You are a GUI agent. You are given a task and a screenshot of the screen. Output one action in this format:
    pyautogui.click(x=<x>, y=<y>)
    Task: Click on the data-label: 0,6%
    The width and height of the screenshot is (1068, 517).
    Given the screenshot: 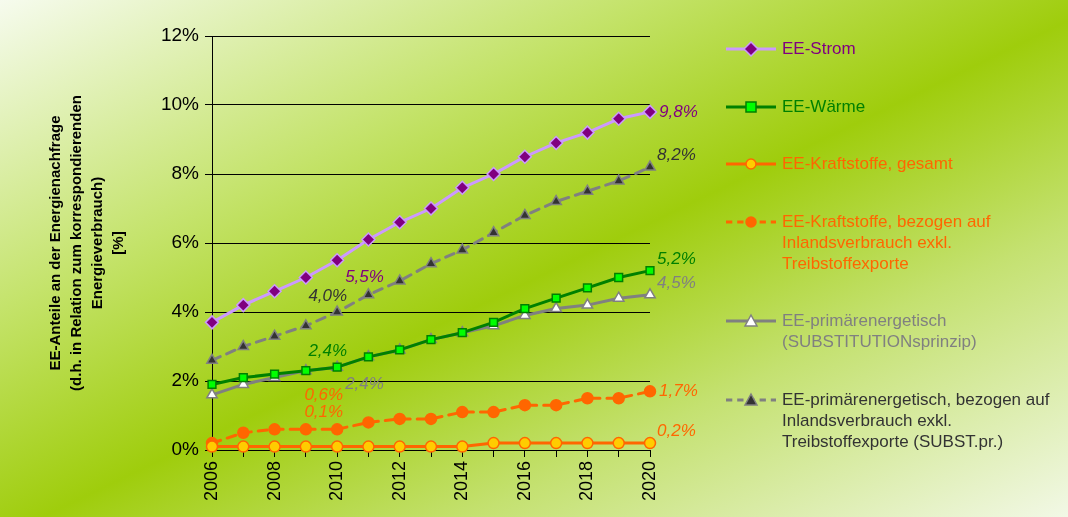 What is the action you would take?
    pyautogui.click(x=324, y=394)
    